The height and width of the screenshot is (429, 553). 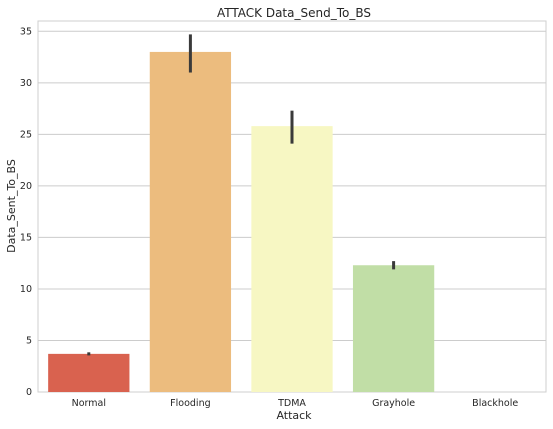 What do you see at coordinates (26, 237) in the screenshot?
I see `y-tick-label: 15` at bounding box center [26, 237].